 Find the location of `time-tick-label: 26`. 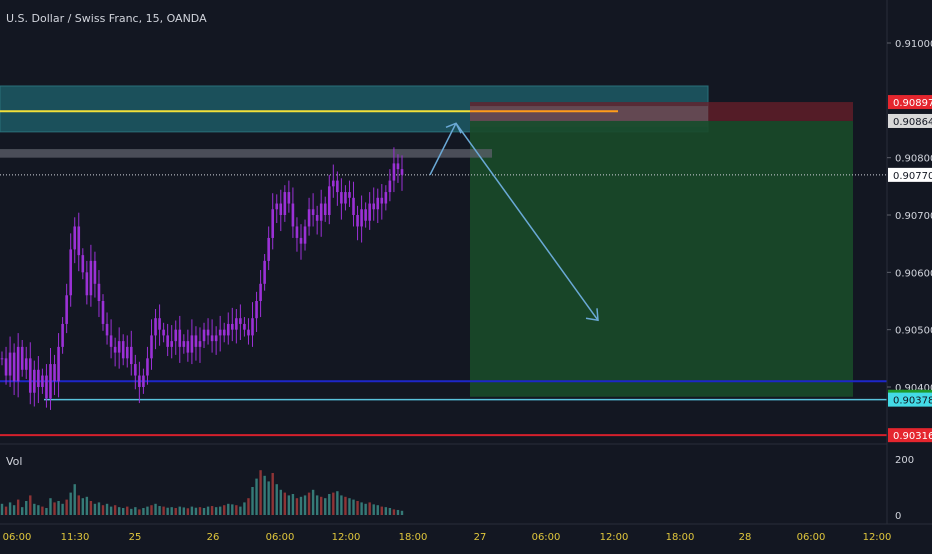

time-tick-label: 26 is located at coordinates (213, 537).